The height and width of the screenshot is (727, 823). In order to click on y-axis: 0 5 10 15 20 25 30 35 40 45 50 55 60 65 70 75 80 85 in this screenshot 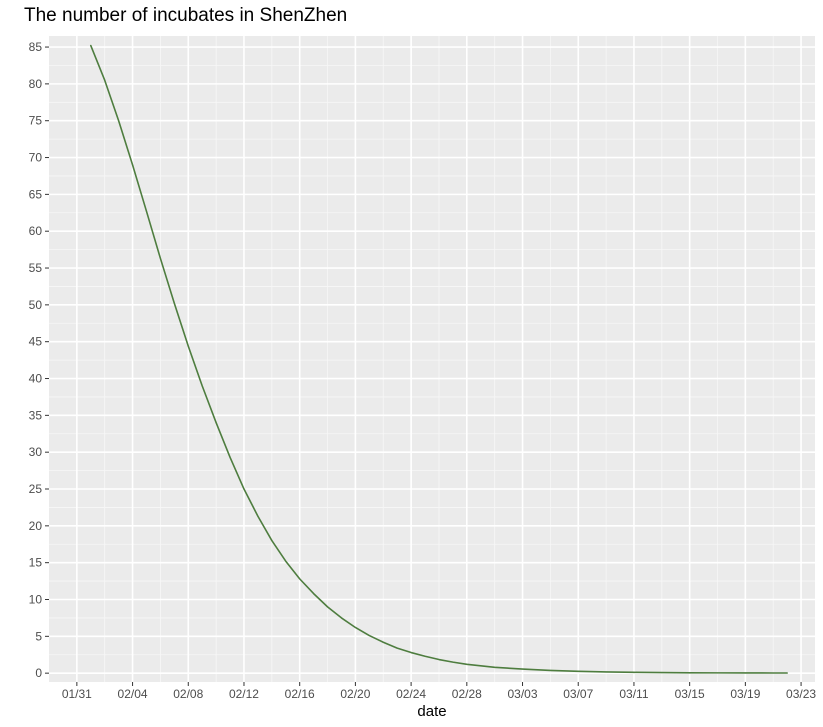, I will do `click(39, 360)`.